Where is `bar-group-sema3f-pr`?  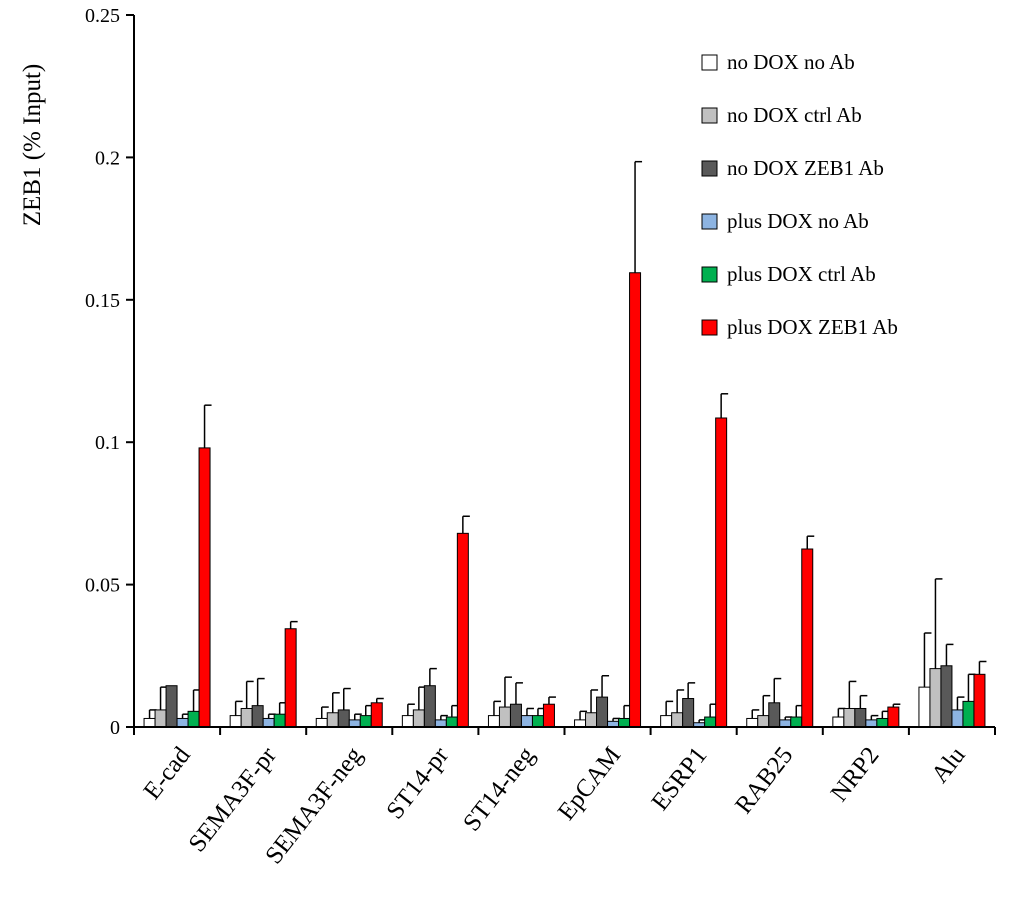
bar-group-sema3f-pr is located at coordinates (263, 674).